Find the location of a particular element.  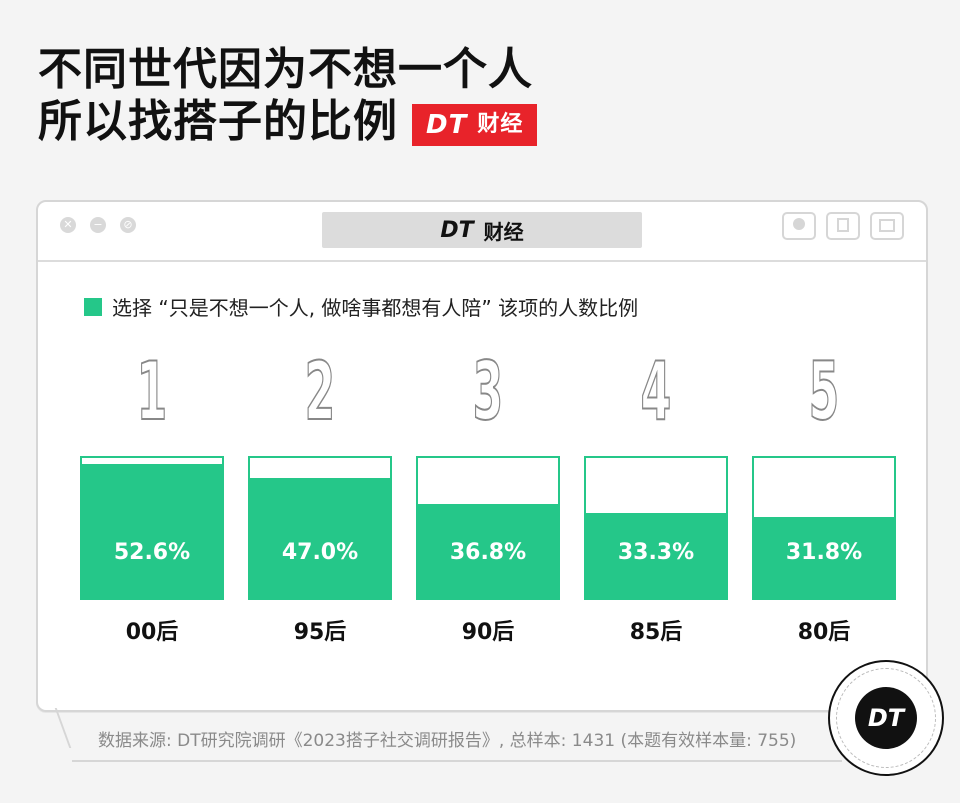

bar-value-label: 52.6% is located at coordinates (152, 552).